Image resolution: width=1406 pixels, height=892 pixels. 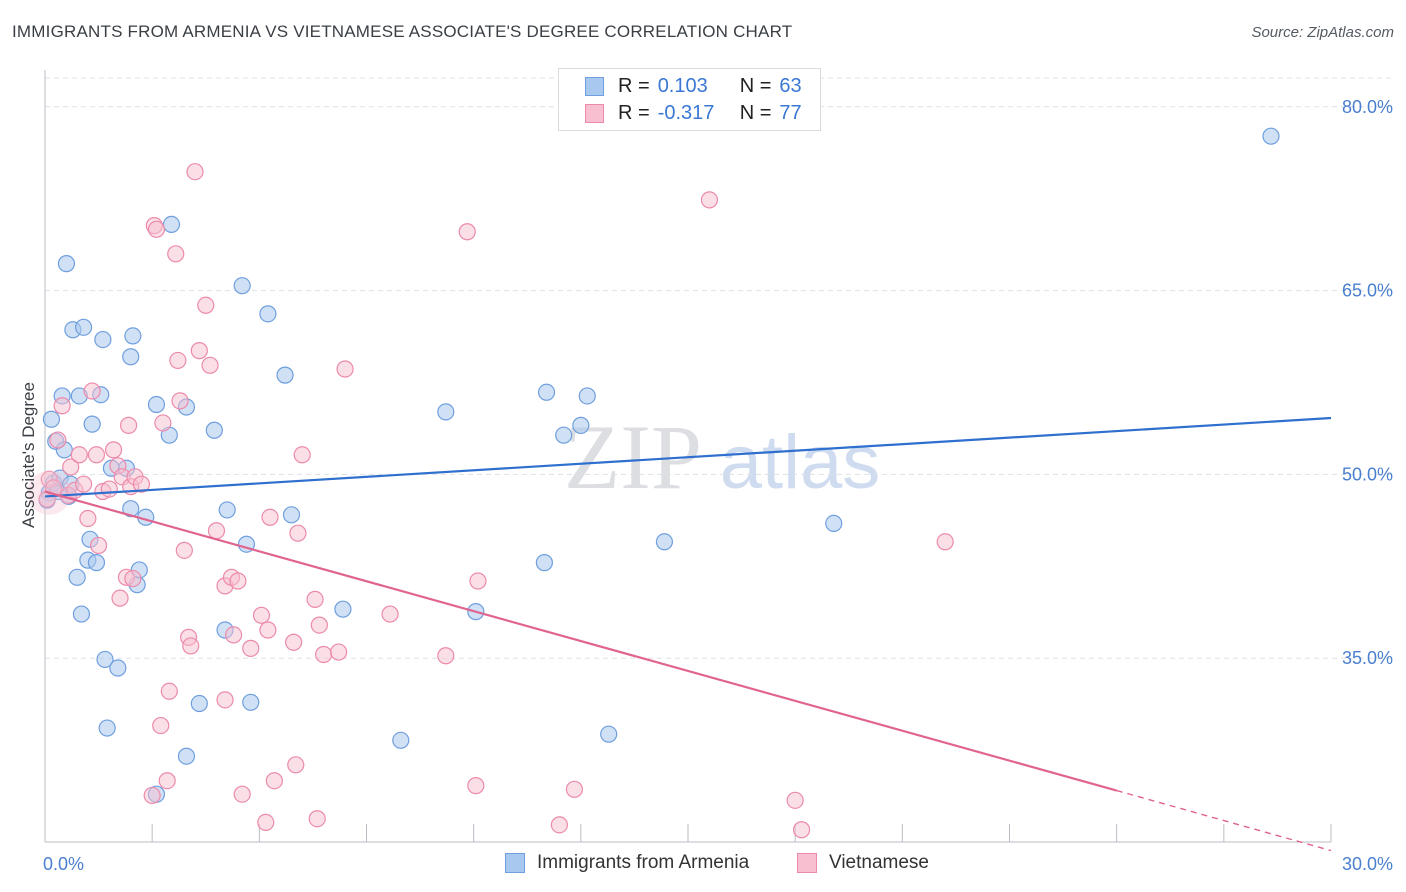 I want to click on x-tick-label: 30.0%, so click(x=1367, y=864).